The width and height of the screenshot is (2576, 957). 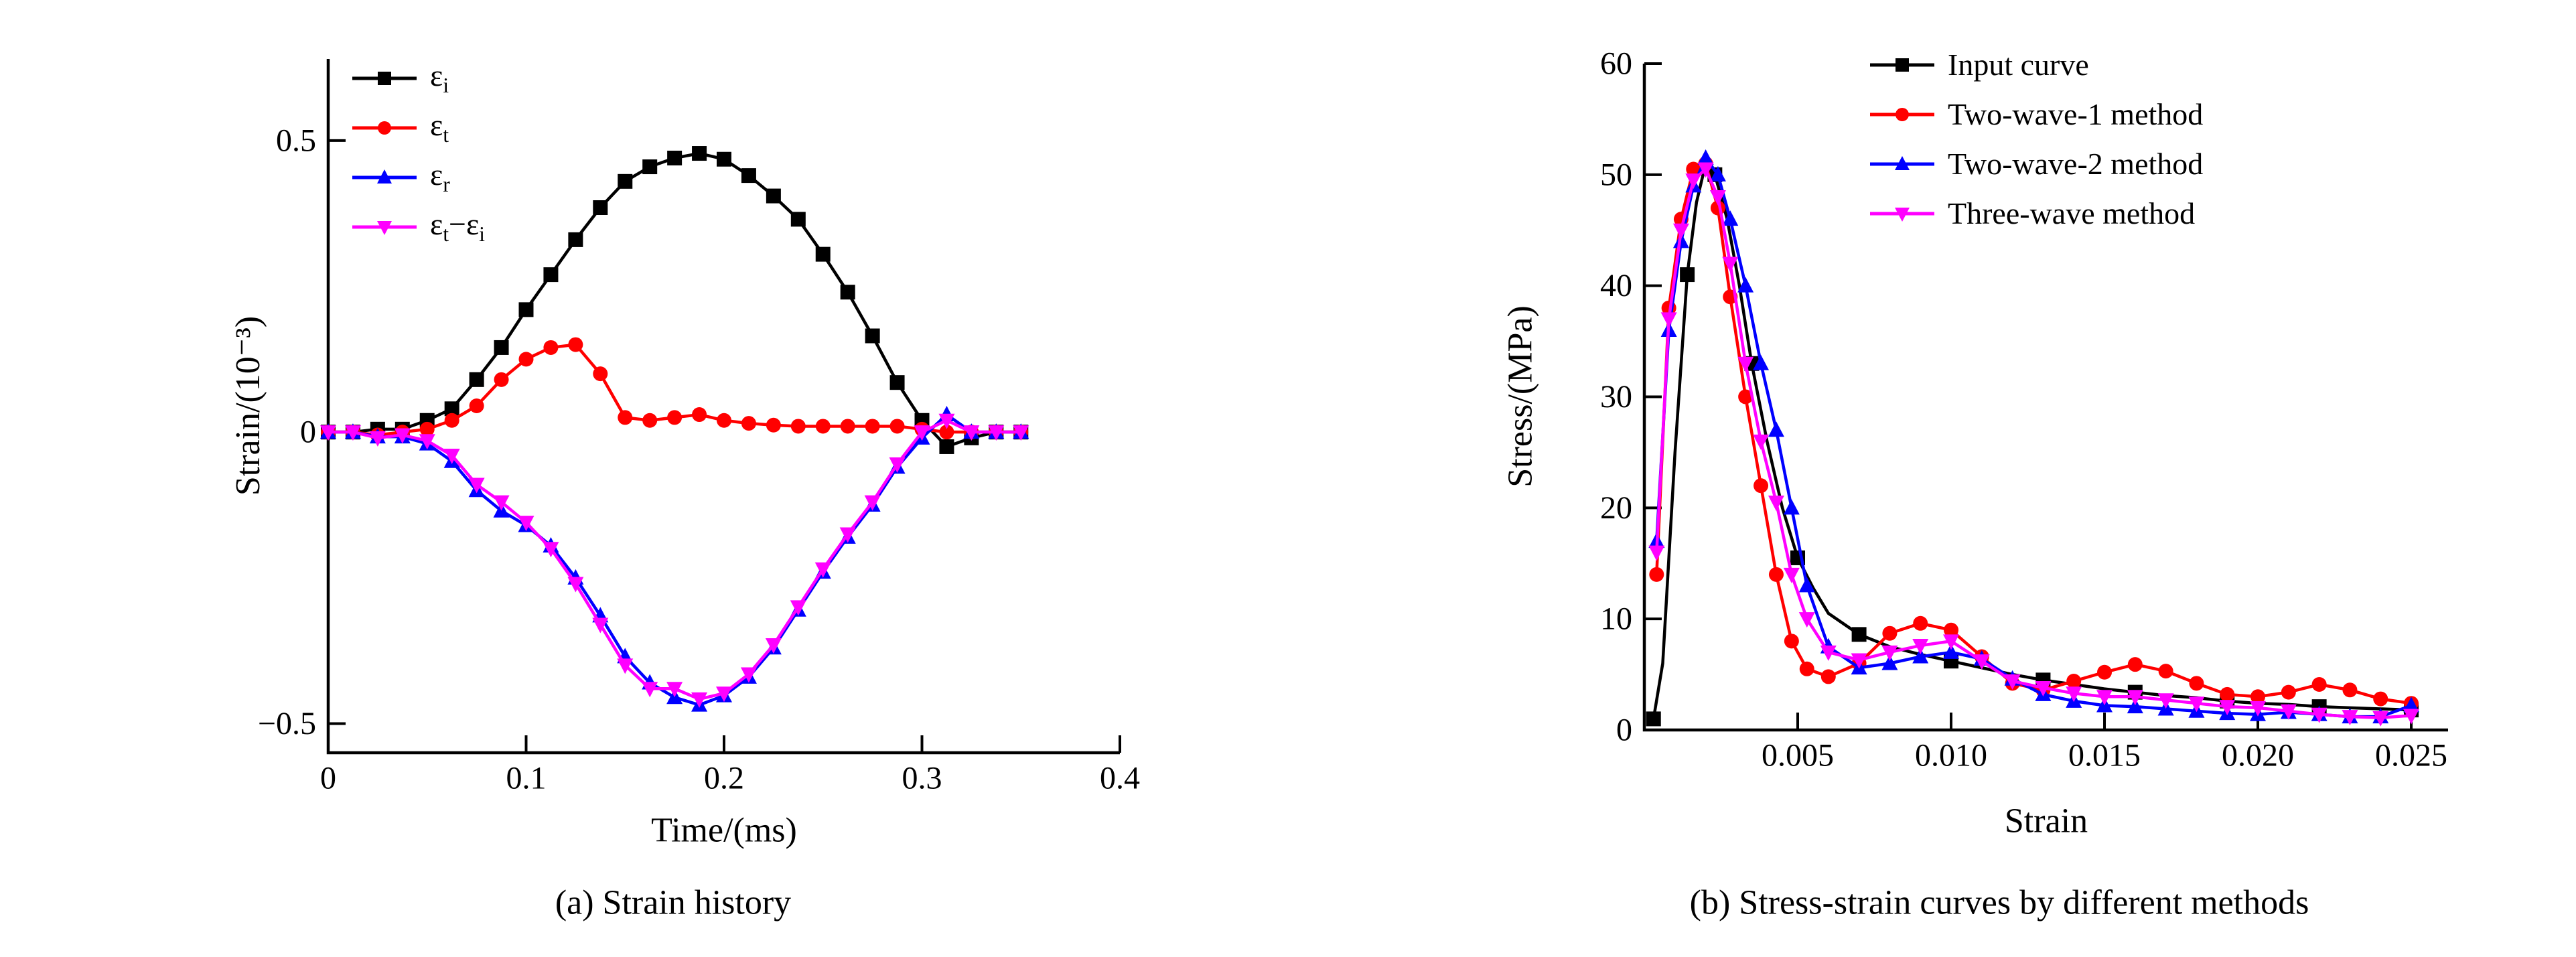 What do you see at coordinates (328, 778) in the screenshot?
I see `x-tick-label: 0` at bounding box center [328, 778].